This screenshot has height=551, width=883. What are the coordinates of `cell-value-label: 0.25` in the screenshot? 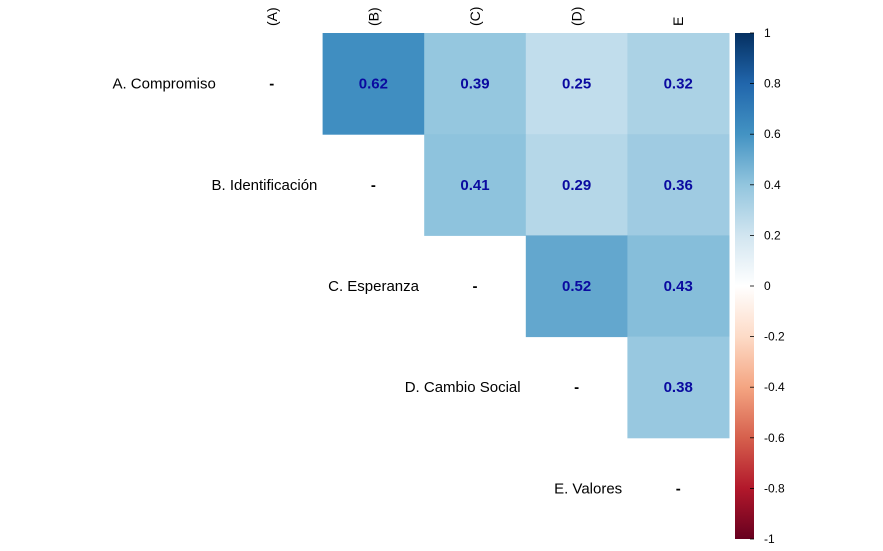 It's located at (576, 84).